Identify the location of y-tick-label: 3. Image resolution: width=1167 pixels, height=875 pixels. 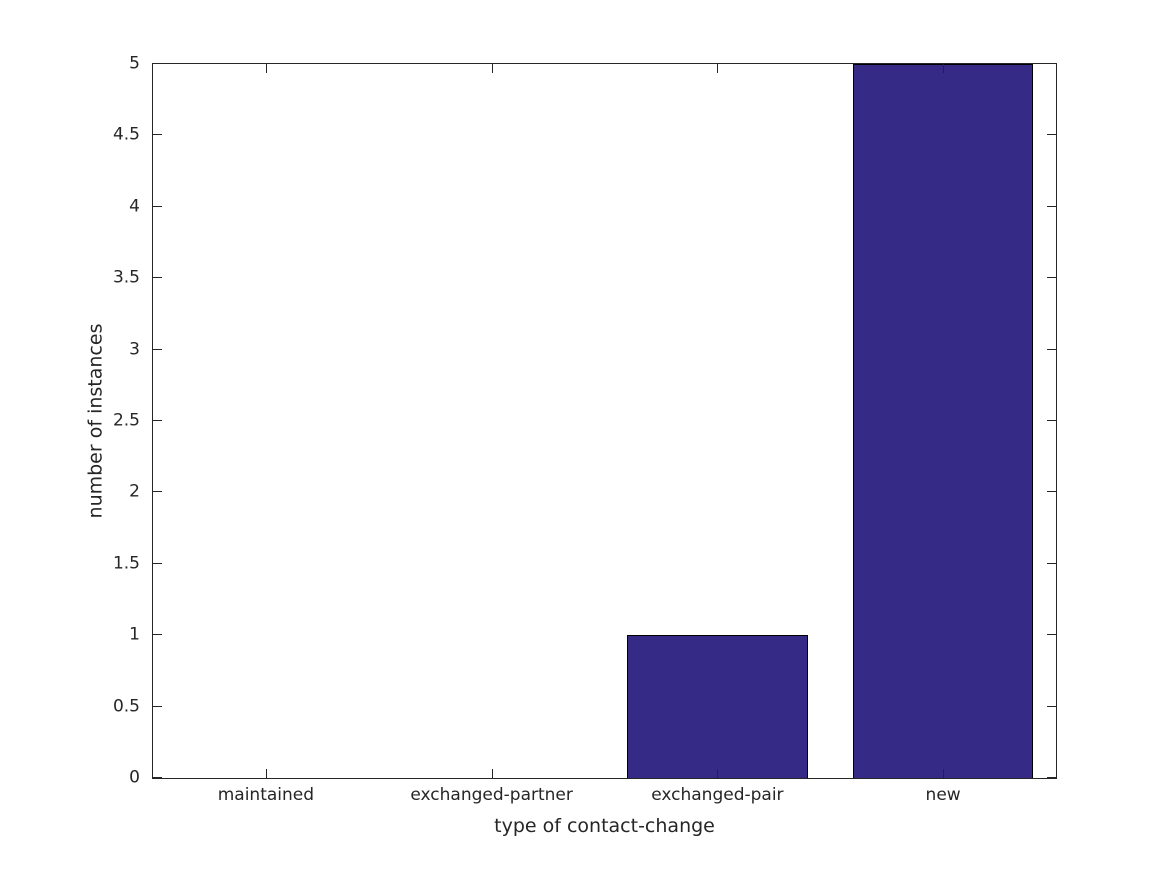
(134, 349).